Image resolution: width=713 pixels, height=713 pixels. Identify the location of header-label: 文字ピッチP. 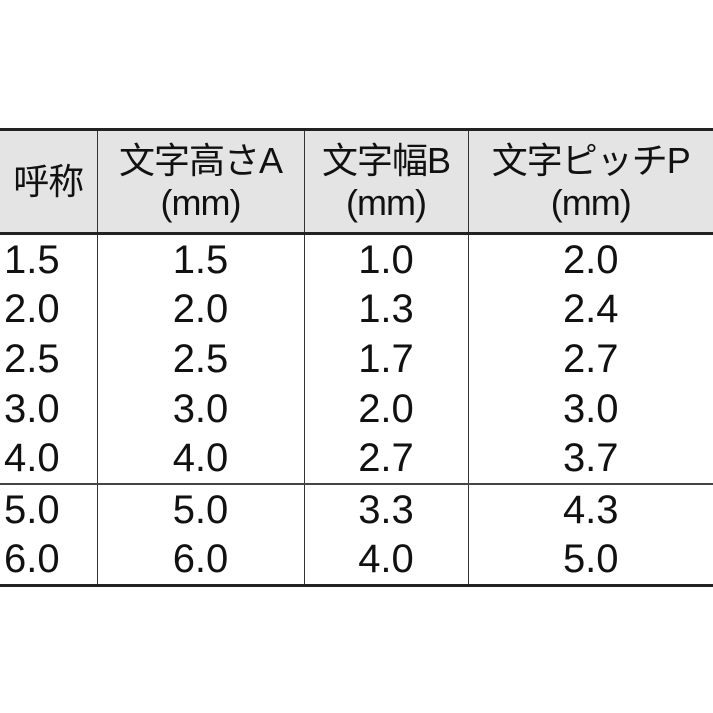
(591, 160).